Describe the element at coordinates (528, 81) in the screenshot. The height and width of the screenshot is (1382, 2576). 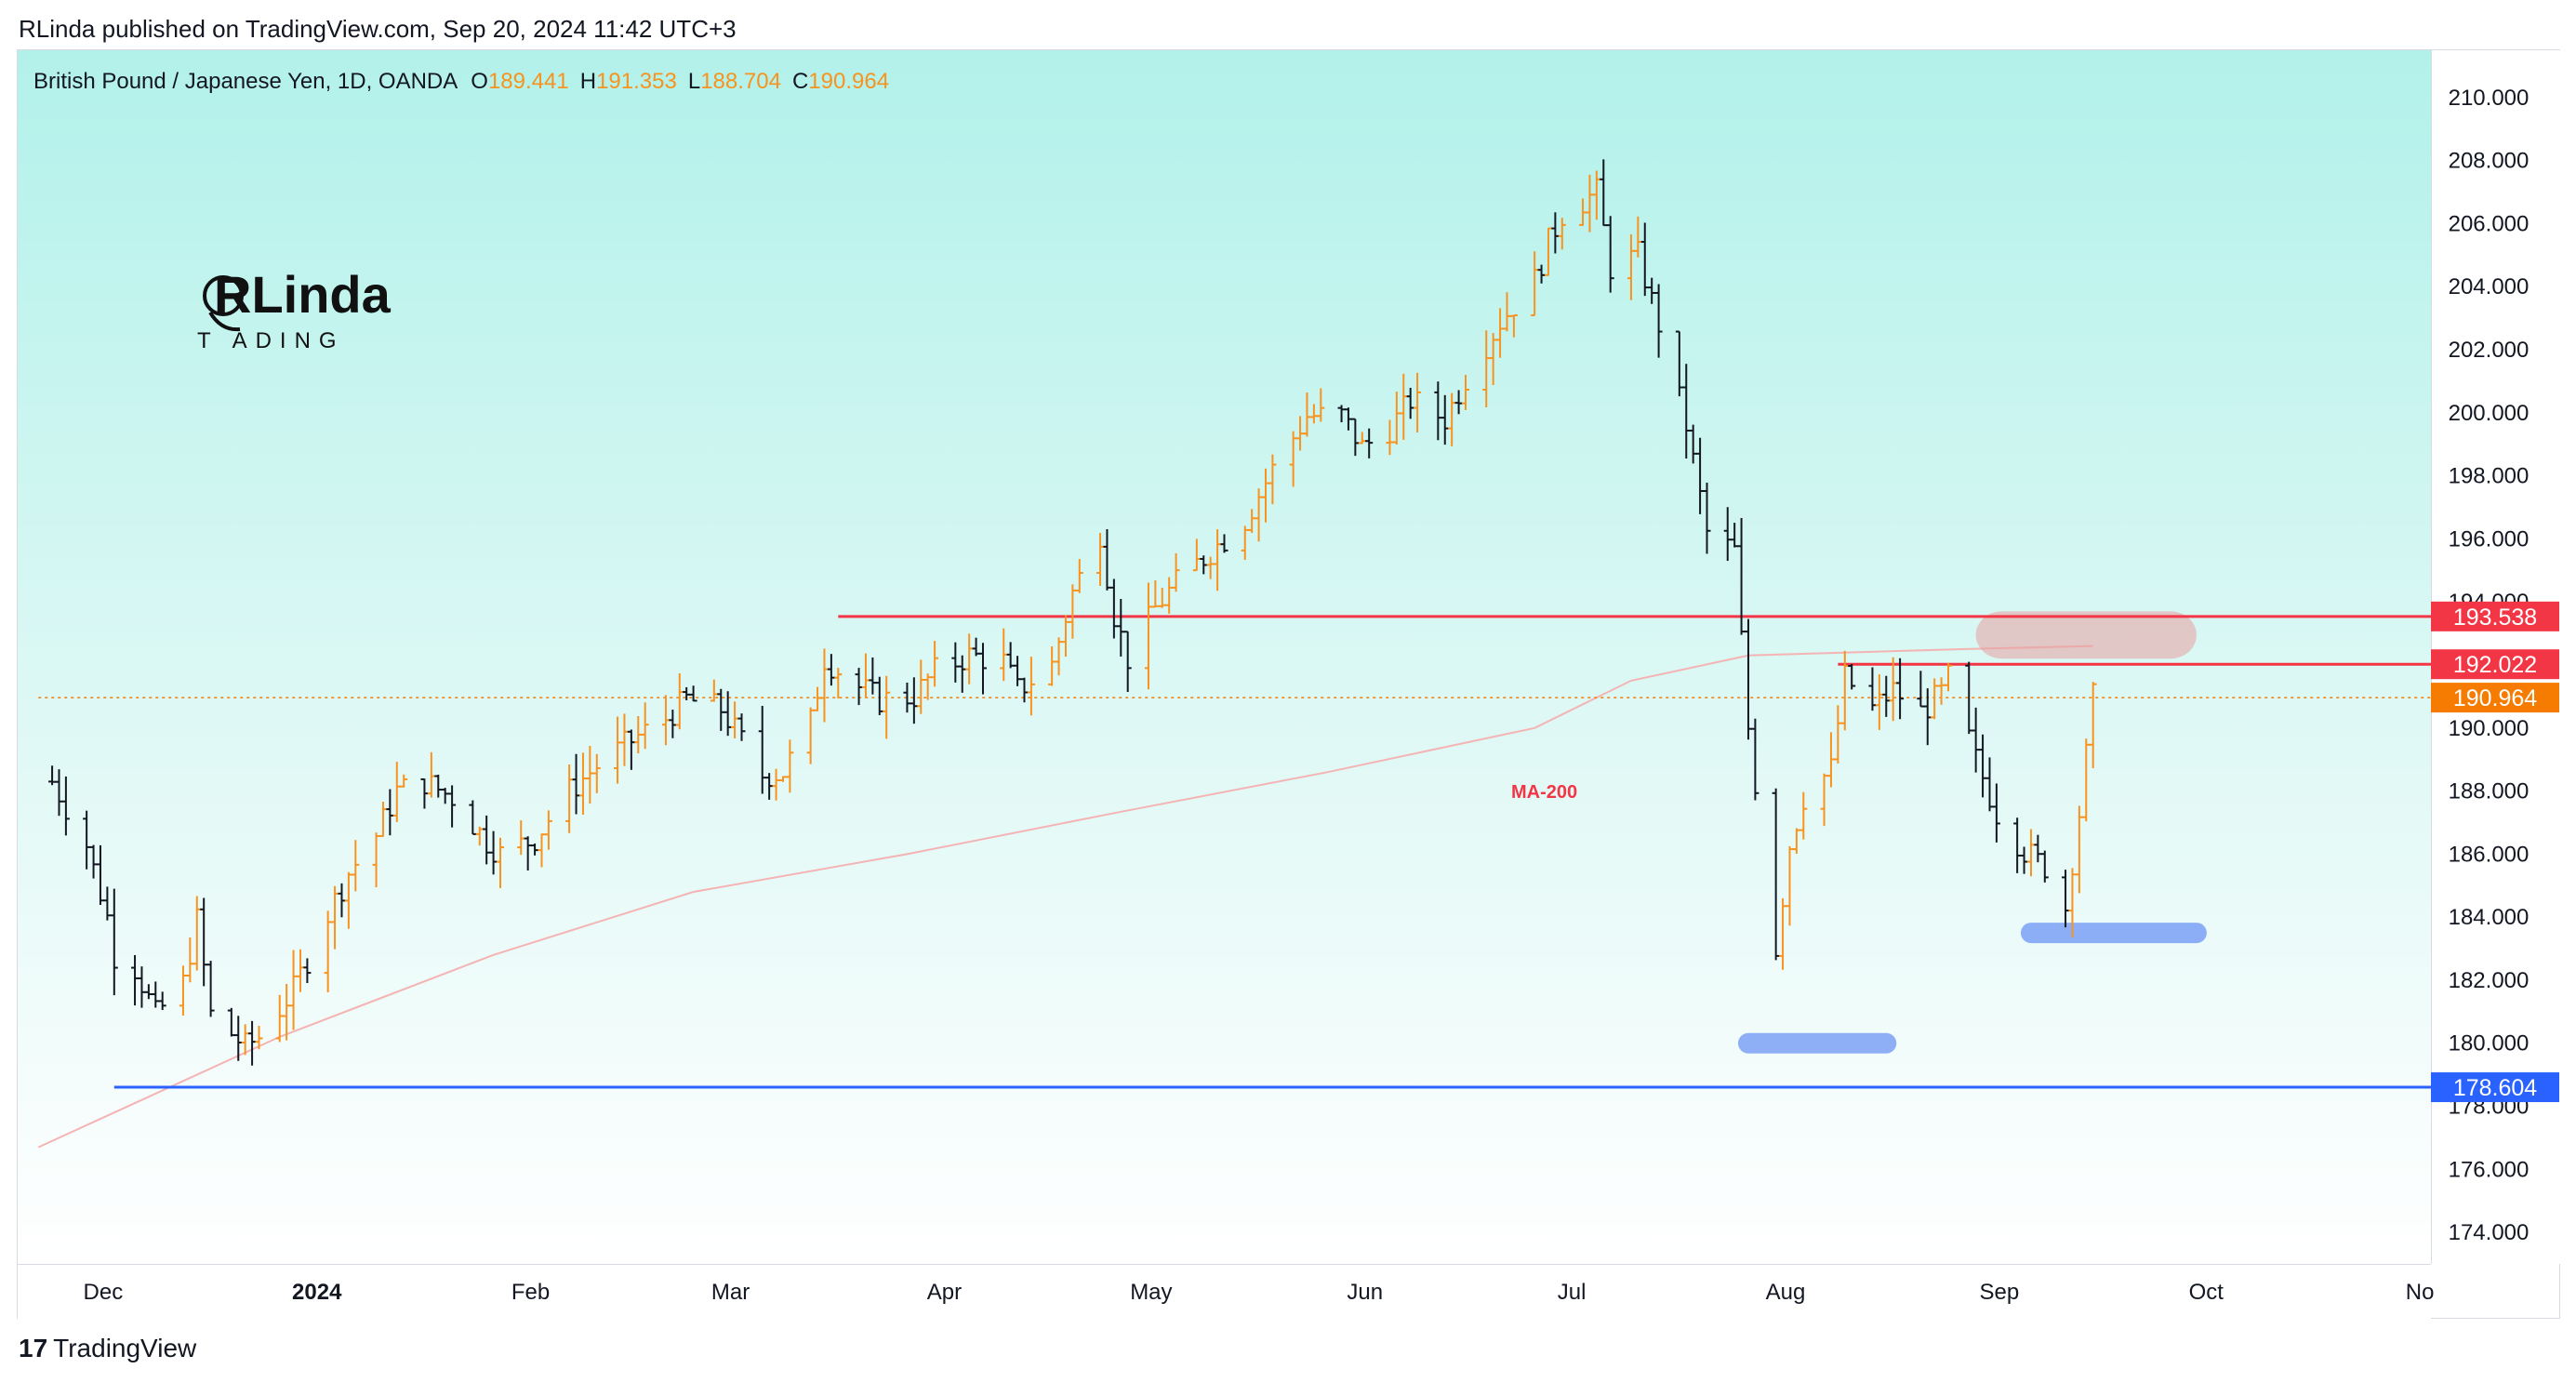
I see `open-value: 189.441` at that location.